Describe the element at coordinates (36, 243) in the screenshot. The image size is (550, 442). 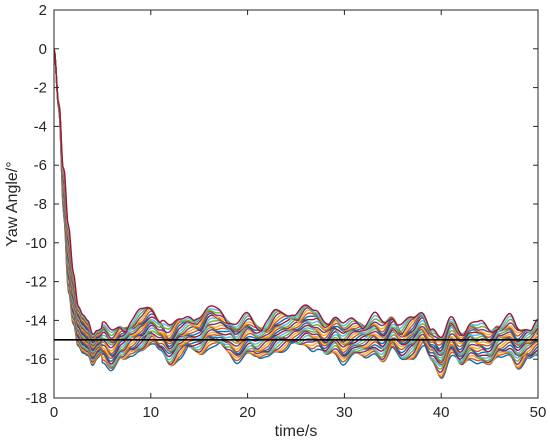
I see `y-tick-label: -10` at that location.